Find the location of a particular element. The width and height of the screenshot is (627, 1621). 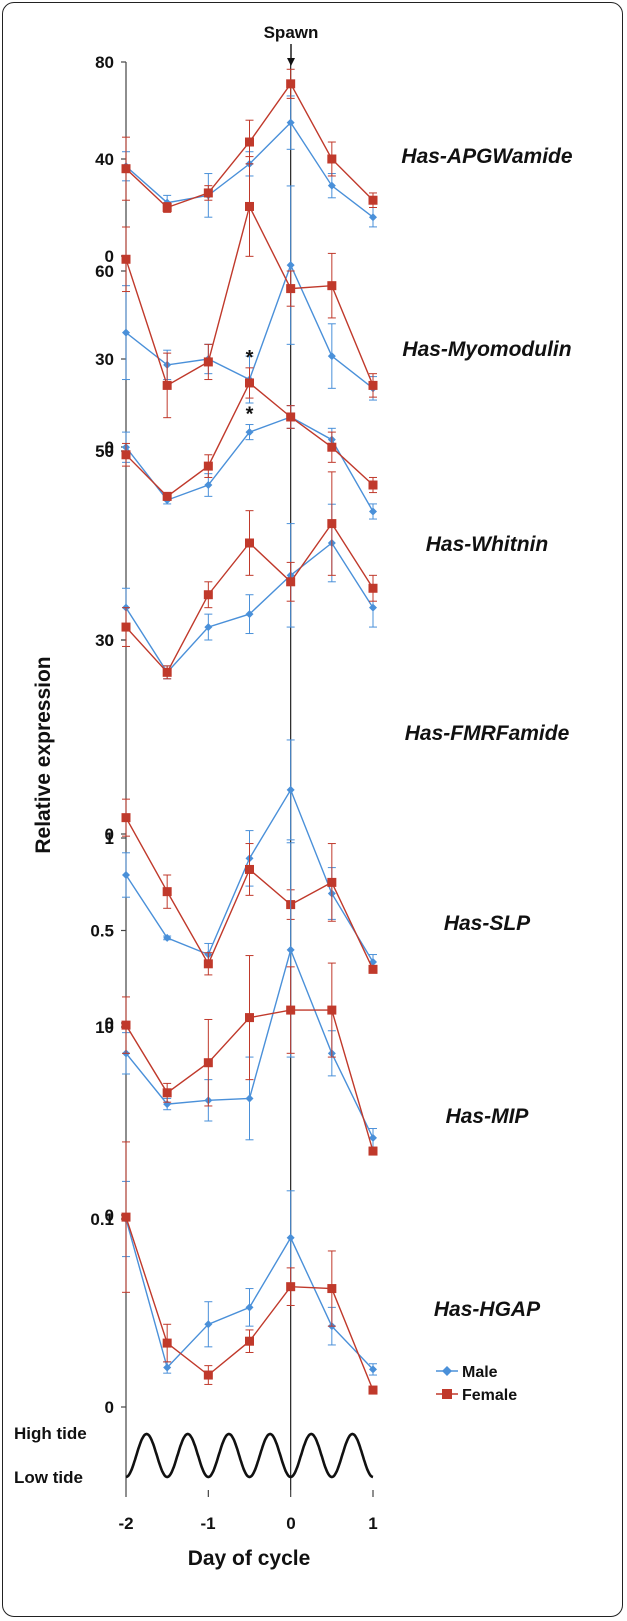

tide-high-label: High tide is located at coordinates (50, 1433).